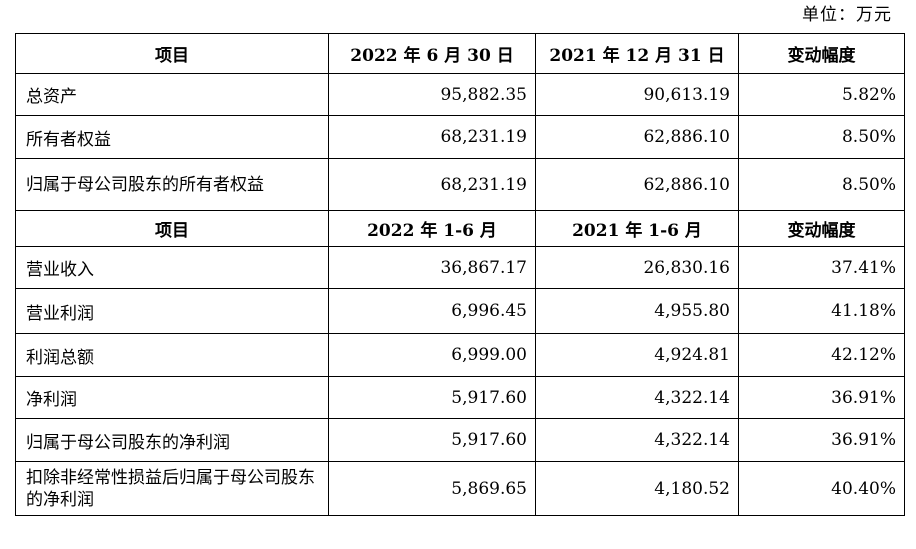  What do you see at coordinates (172, 94) in the screenshot?
I see `row-label: 总资产` at bounding box center [172, 94].